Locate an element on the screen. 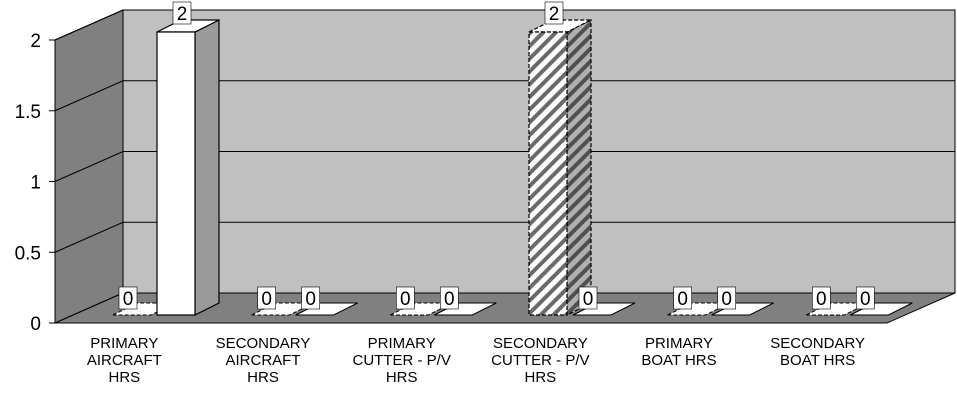 Image resolution: width=957 pixels, height=397 pixels. category-label: PRIMARY BOAT HRS is located at coordinates (678, 352).